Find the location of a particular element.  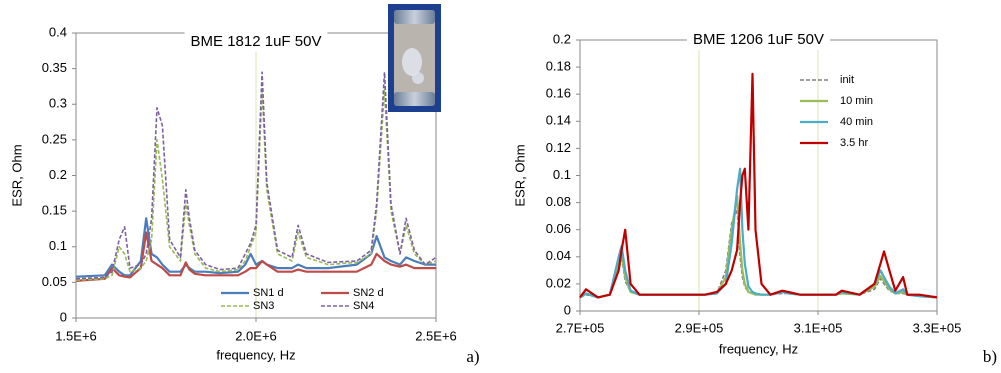

legend-label: SN1 d is located at coordinates (268, 293).